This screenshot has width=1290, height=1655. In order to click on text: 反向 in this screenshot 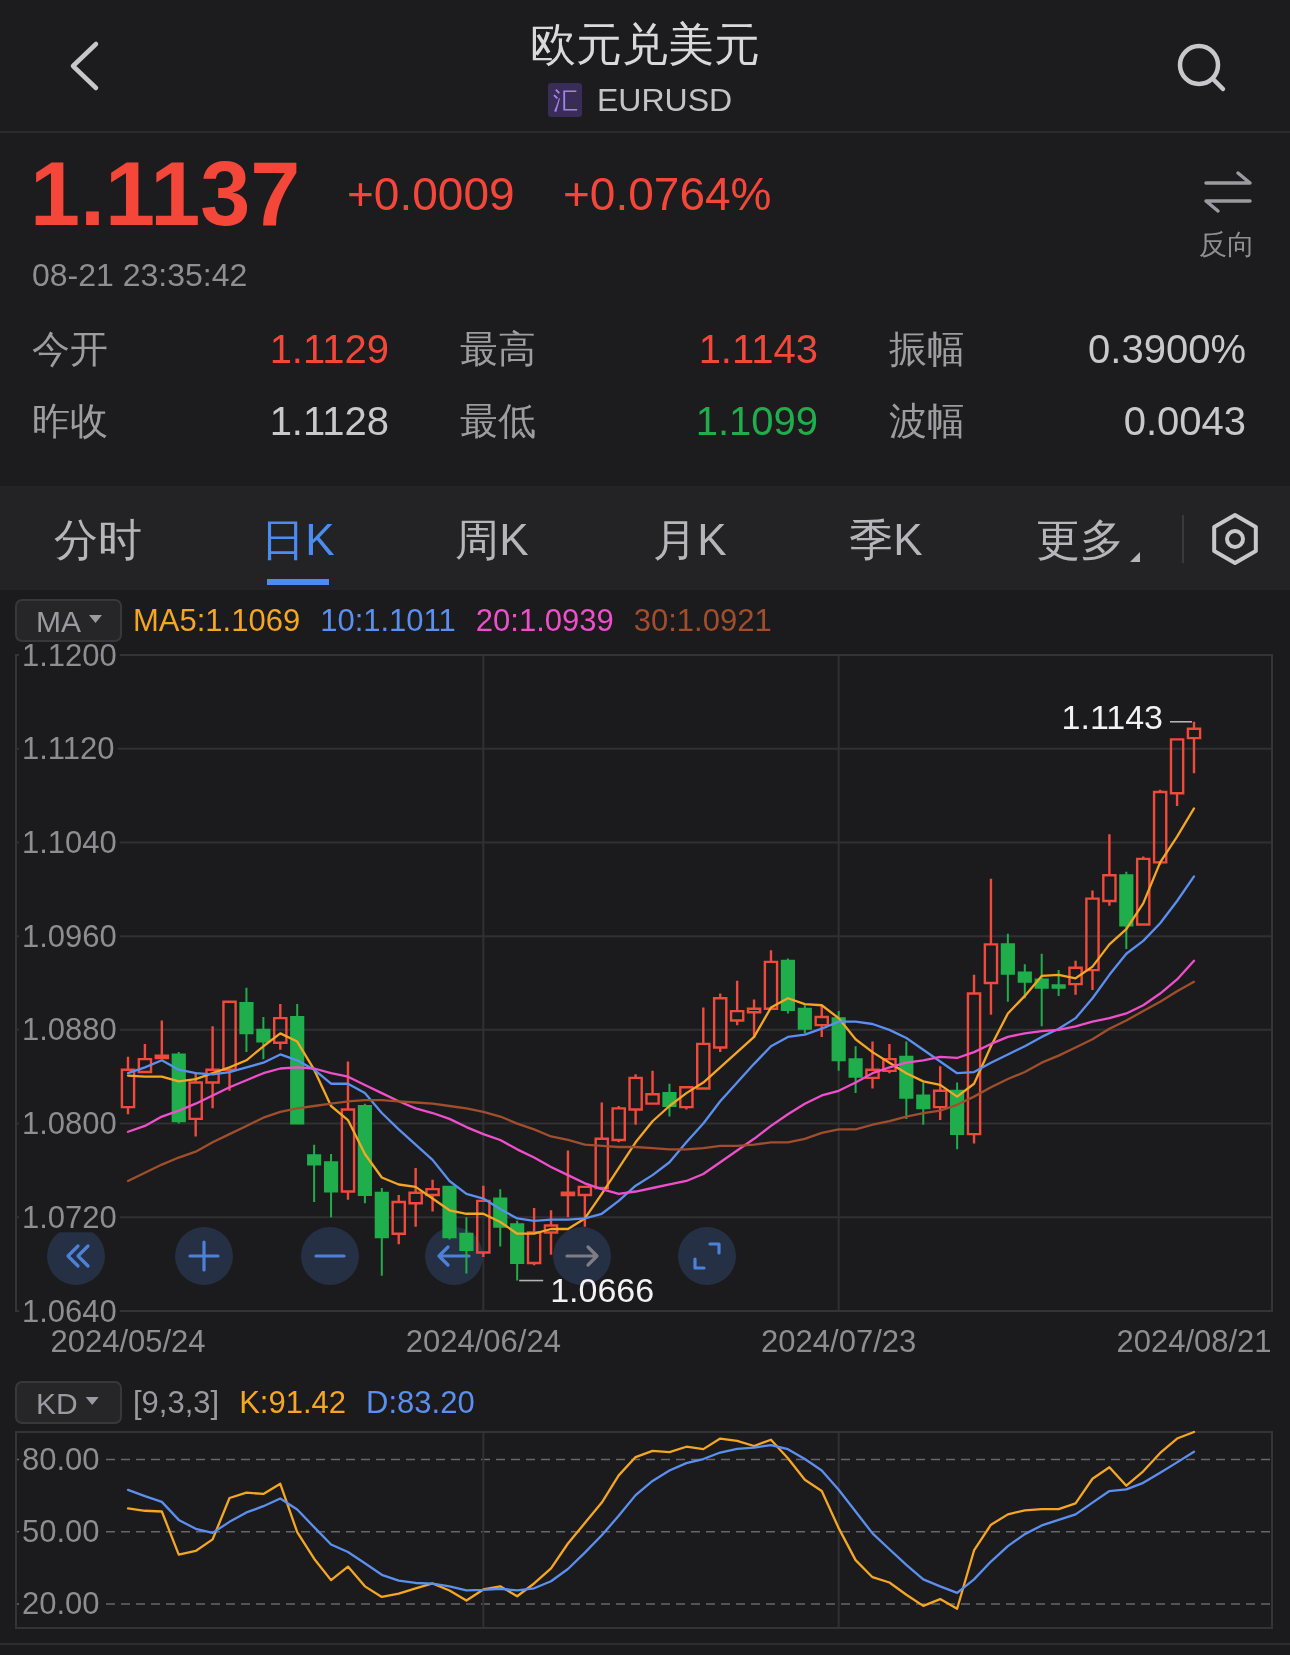, I will do `click(1227, 244)`.